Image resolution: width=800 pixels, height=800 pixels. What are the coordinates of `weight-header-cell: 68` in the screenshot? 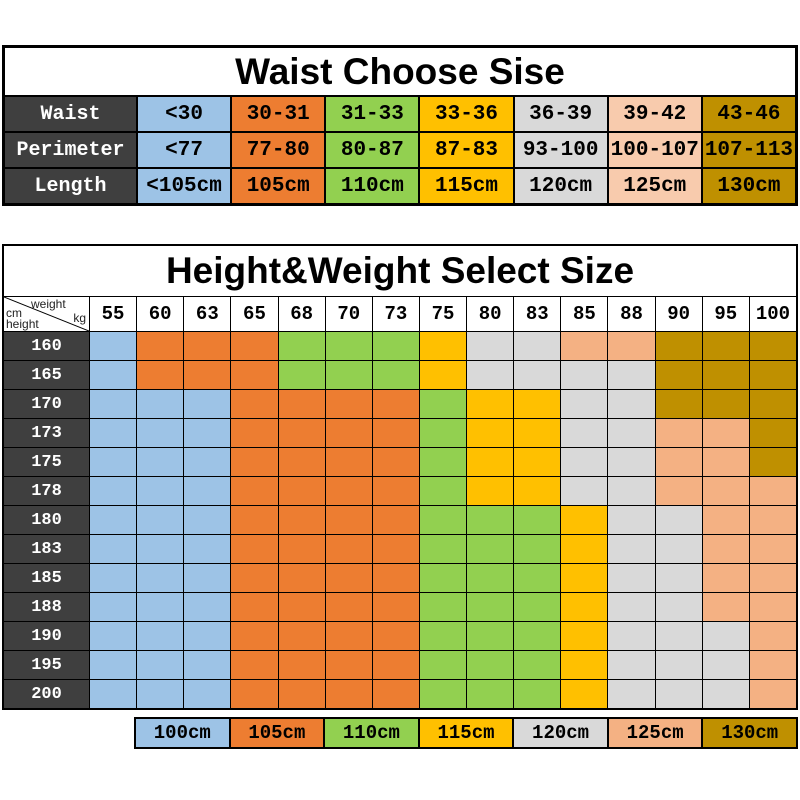 It's located at (301, 314).